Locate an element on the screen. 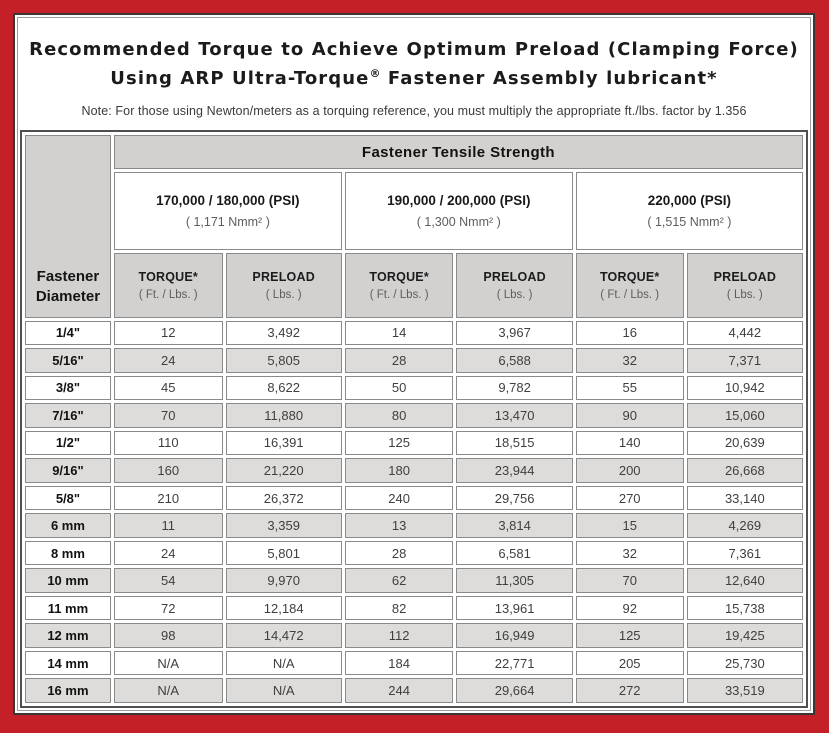  nmm-label: ( 1,171 Nmm² ) is located at coordinates (227, 222).